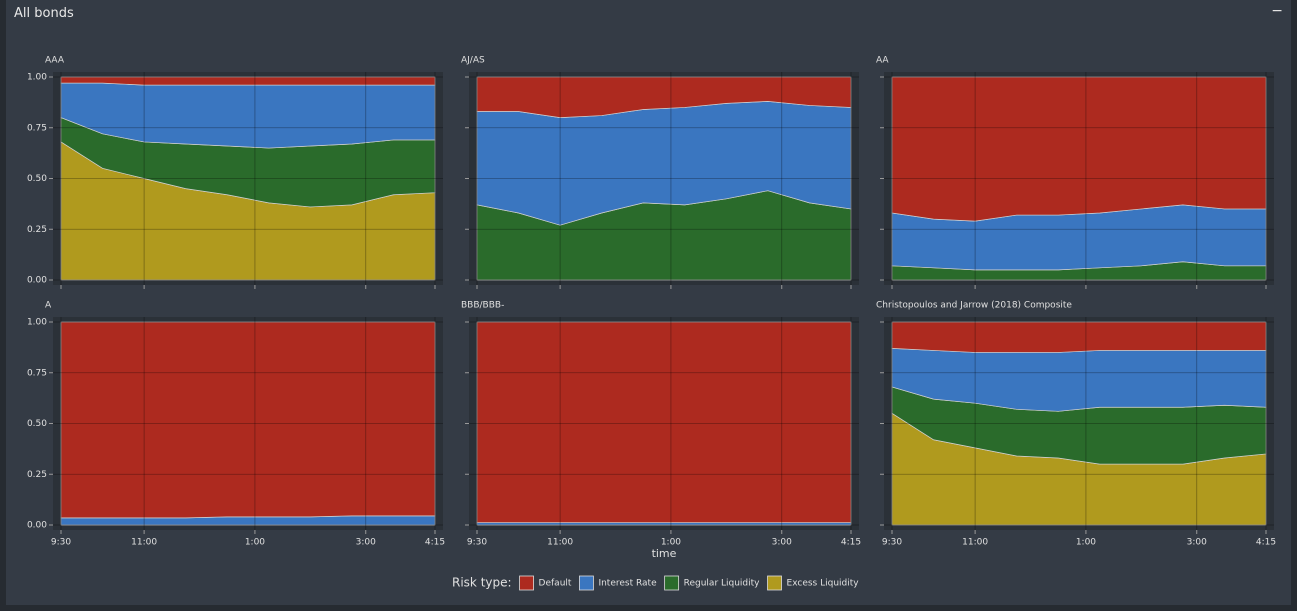 The height and width of the screenshot is (611, 1297). Describe the element at coordinates (882, 61) in the screenshot. I see `panel-title: AA` at that location.